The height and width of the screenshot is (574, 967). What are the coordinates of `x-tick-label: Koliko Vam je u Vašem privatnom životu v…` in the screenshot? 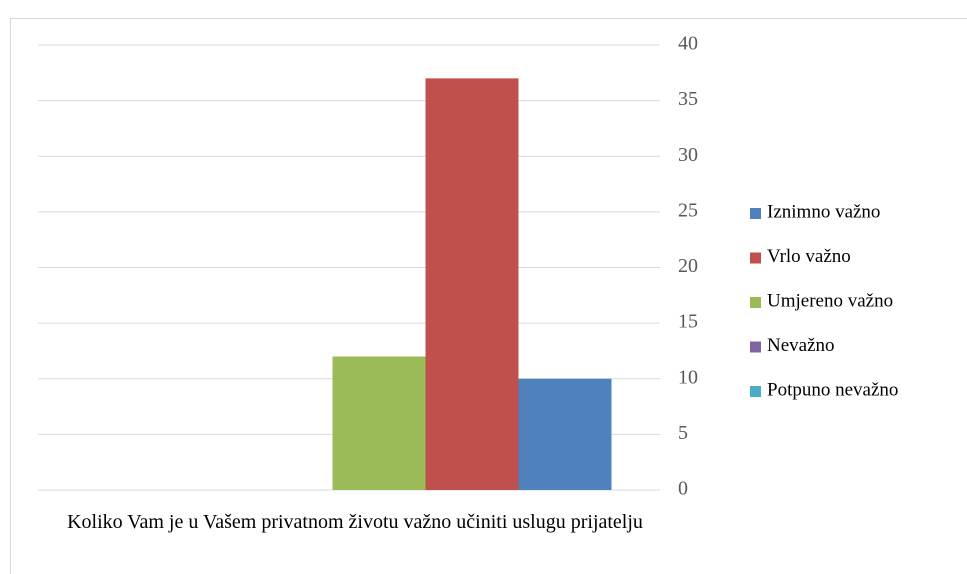 It's located at (355, 522).